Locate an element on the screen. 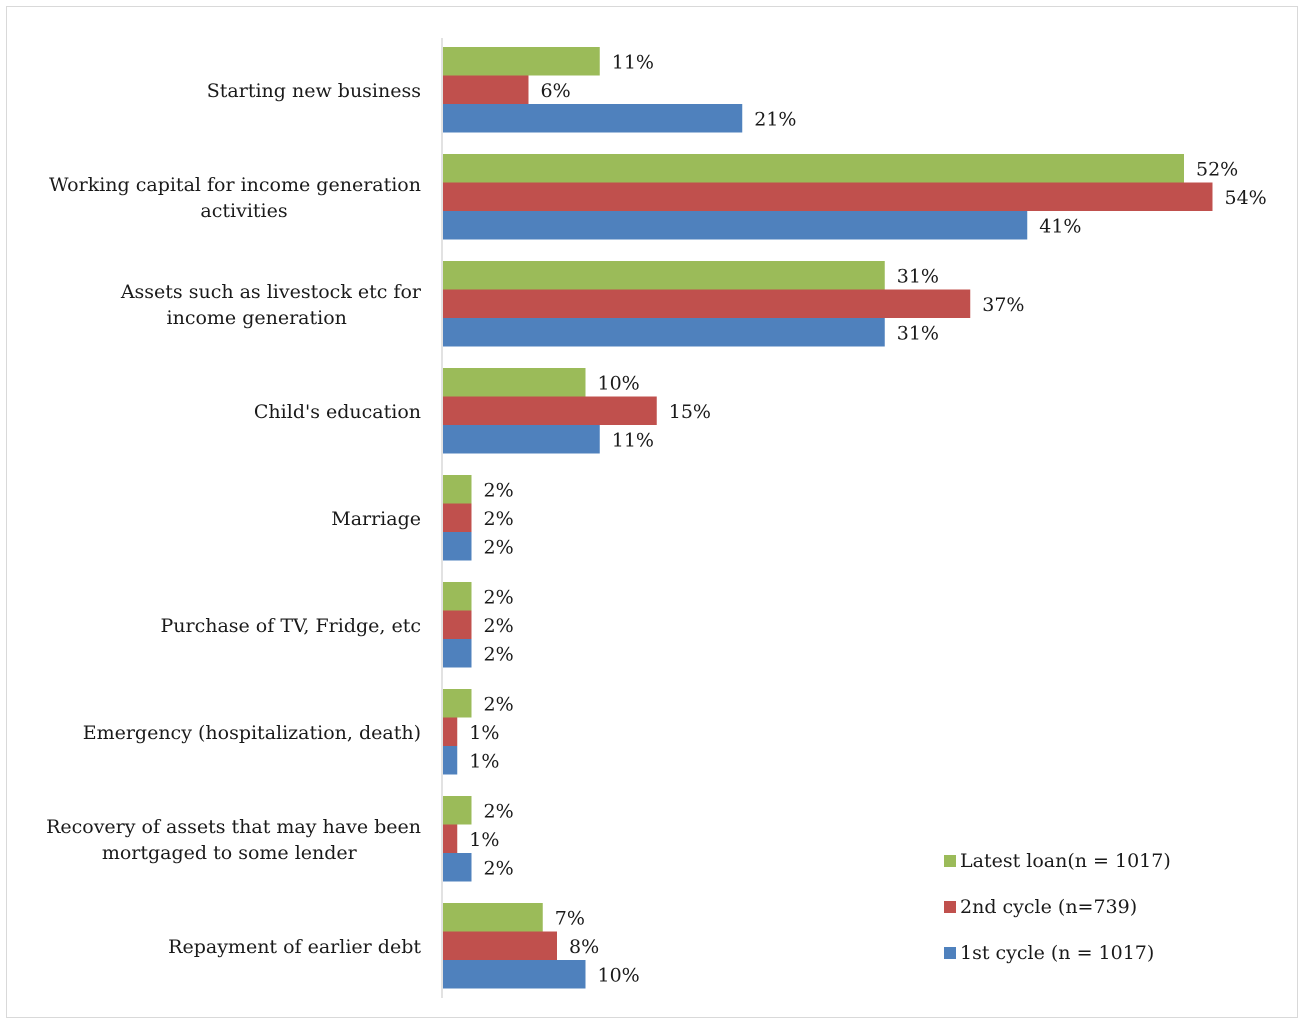 The height and width of the screenshot is (1022, 1304). data-label-marriage-series-2: 2% is located at coordinates (499, 519).